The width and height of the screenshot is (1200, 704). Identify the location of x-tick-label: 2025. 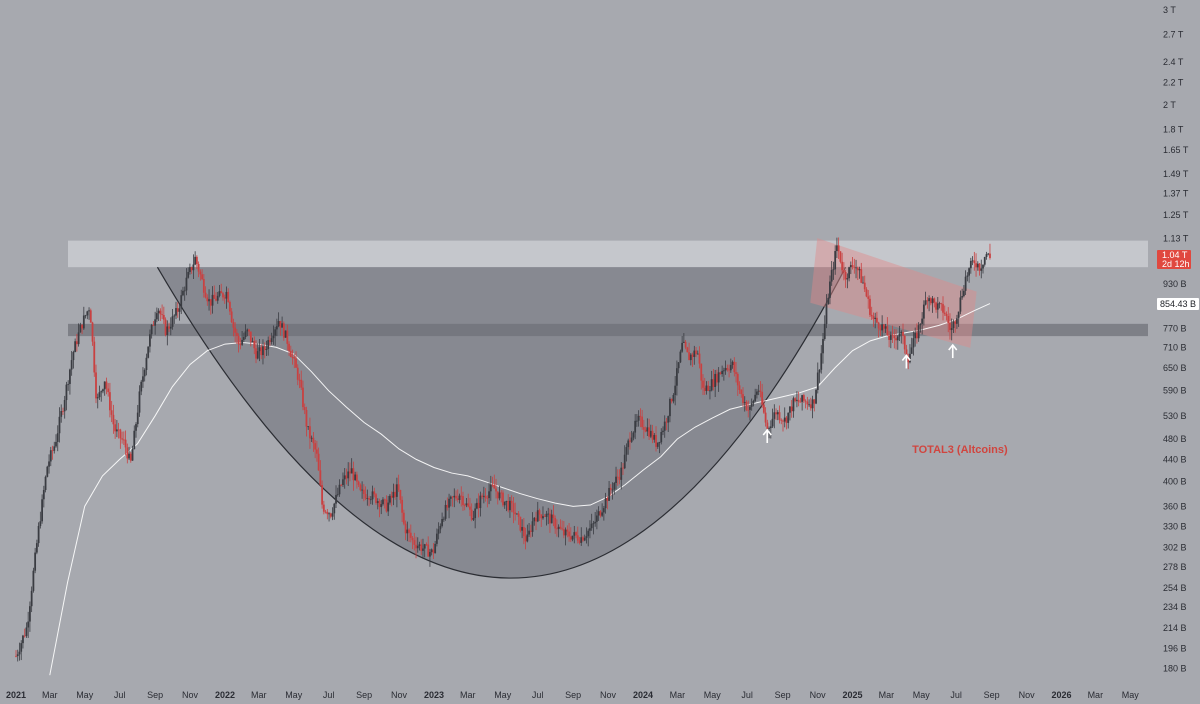
(853, 695).